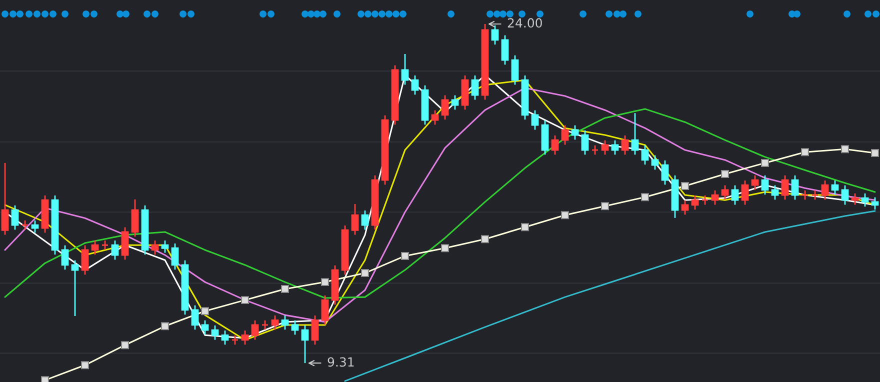  What do you see at coordinates (341, 362) in the screenshot?
I see `annotation: 9.31` at bounding box center [341, 362].